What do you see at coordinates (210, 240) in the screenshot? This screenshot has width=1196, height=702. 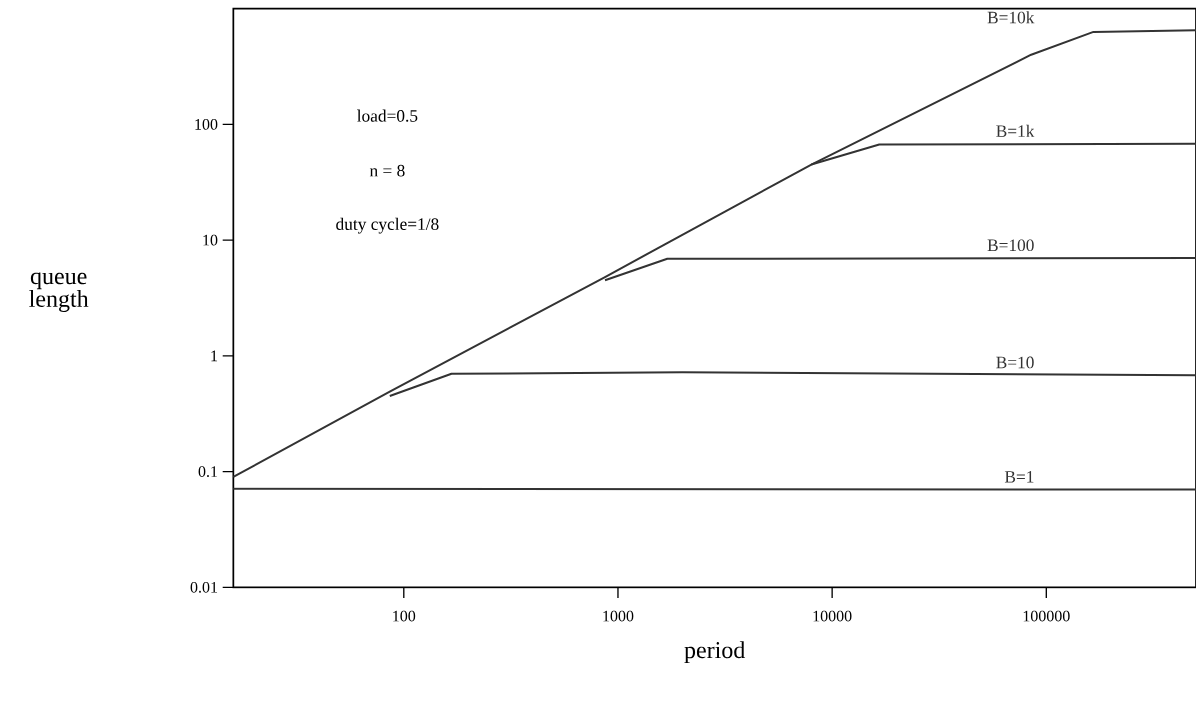 I see `y-tick-label: 10` at bounding box center [210, 240].